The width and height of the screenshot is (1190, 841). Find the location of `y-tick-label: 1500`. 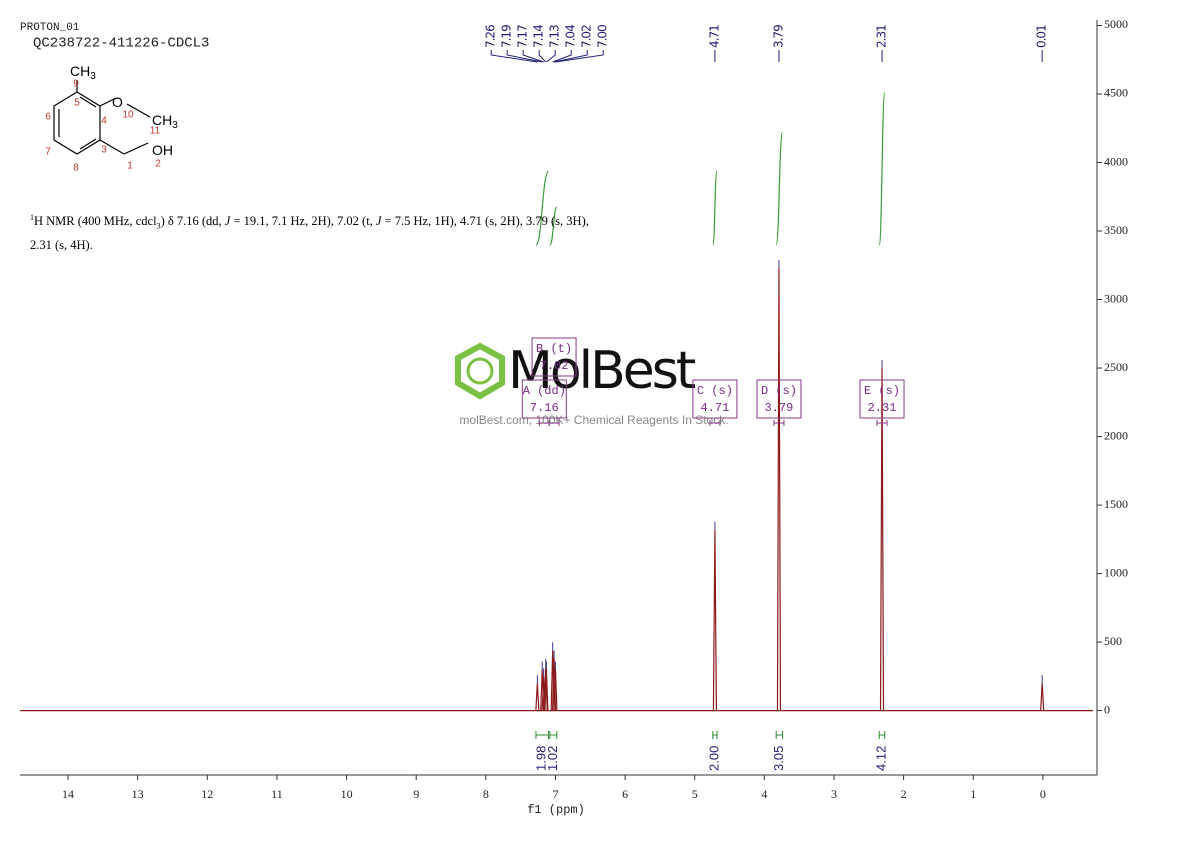

y-tick-label: 1500 is located at coordinates (1116, 504).